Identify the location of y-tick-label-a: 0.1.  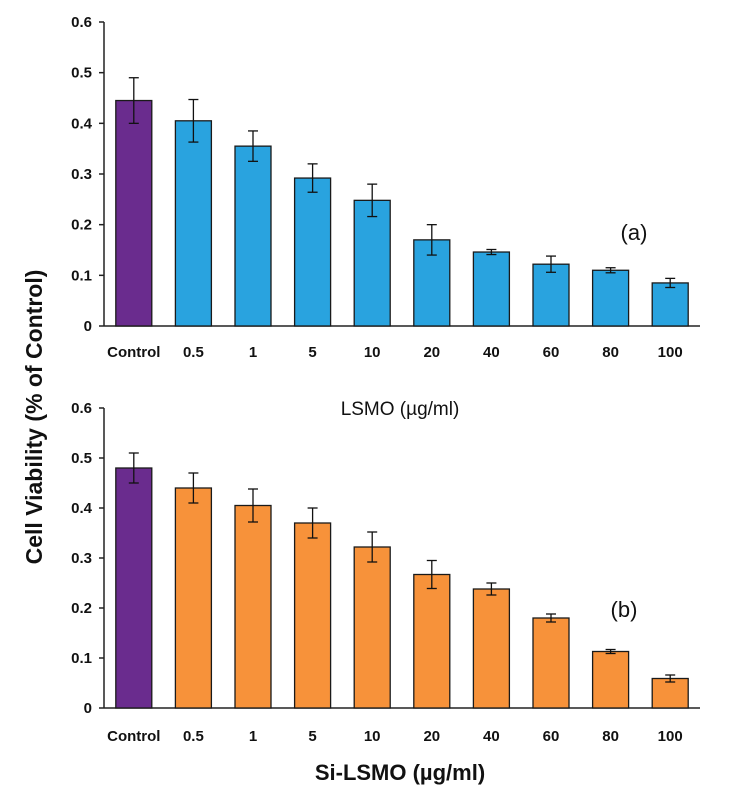
(81, 275).